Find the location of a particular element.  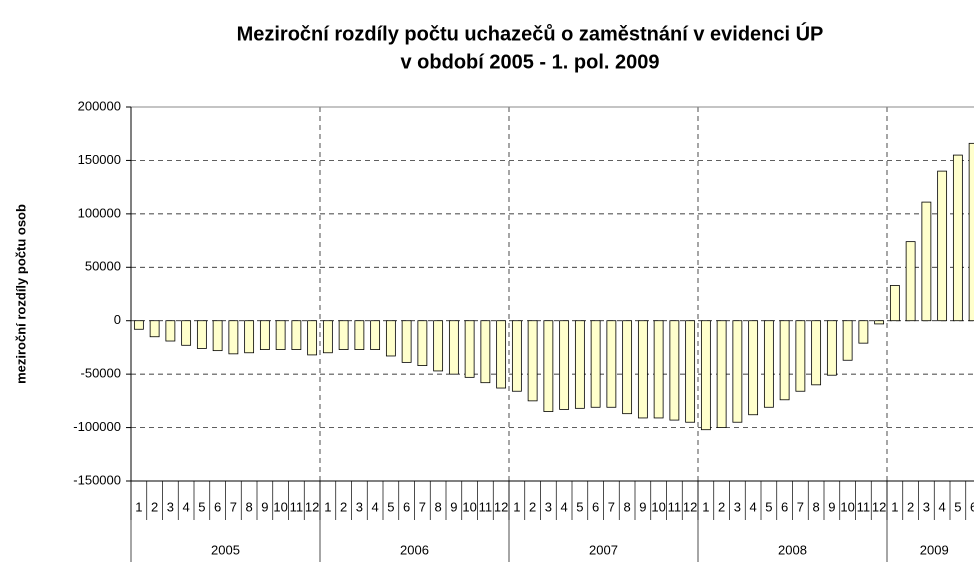

y-tick-label: -150000 is located at coordinates (97, 479).